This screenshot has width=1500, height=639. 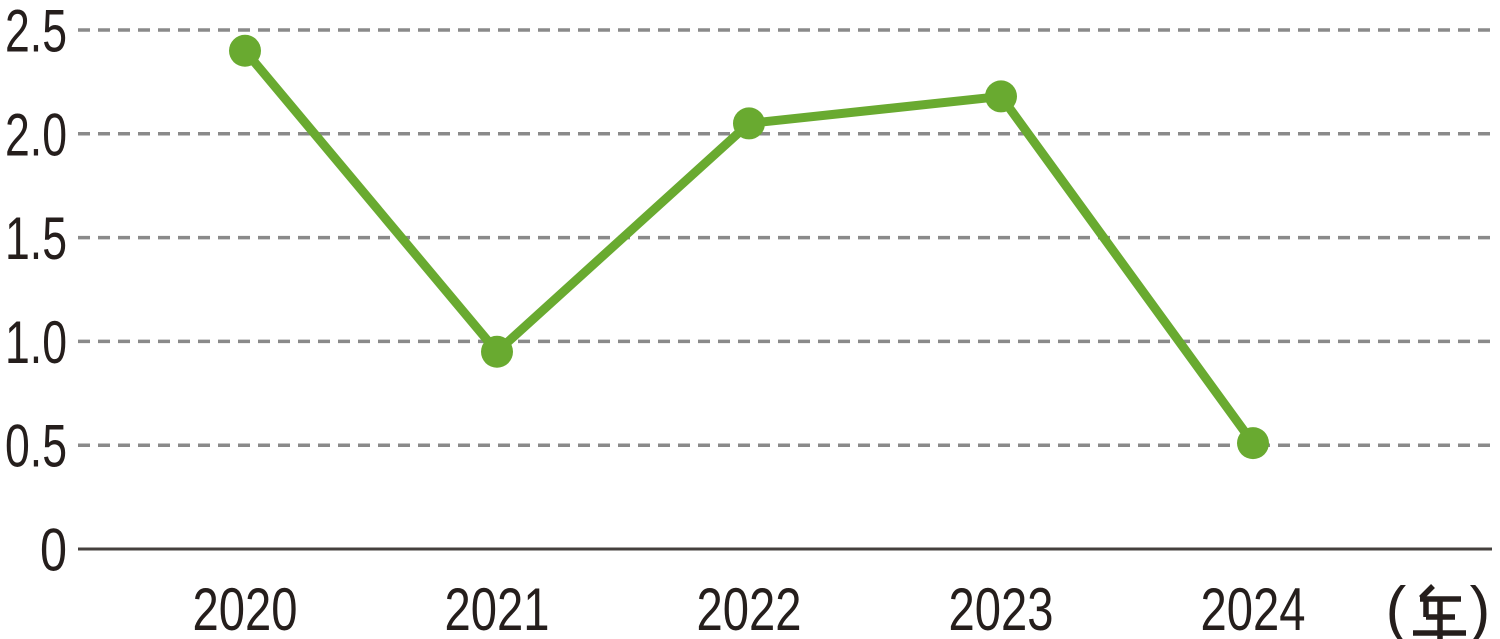 I want to click on unit-paren-open: (, so click(x=1396, y=607).